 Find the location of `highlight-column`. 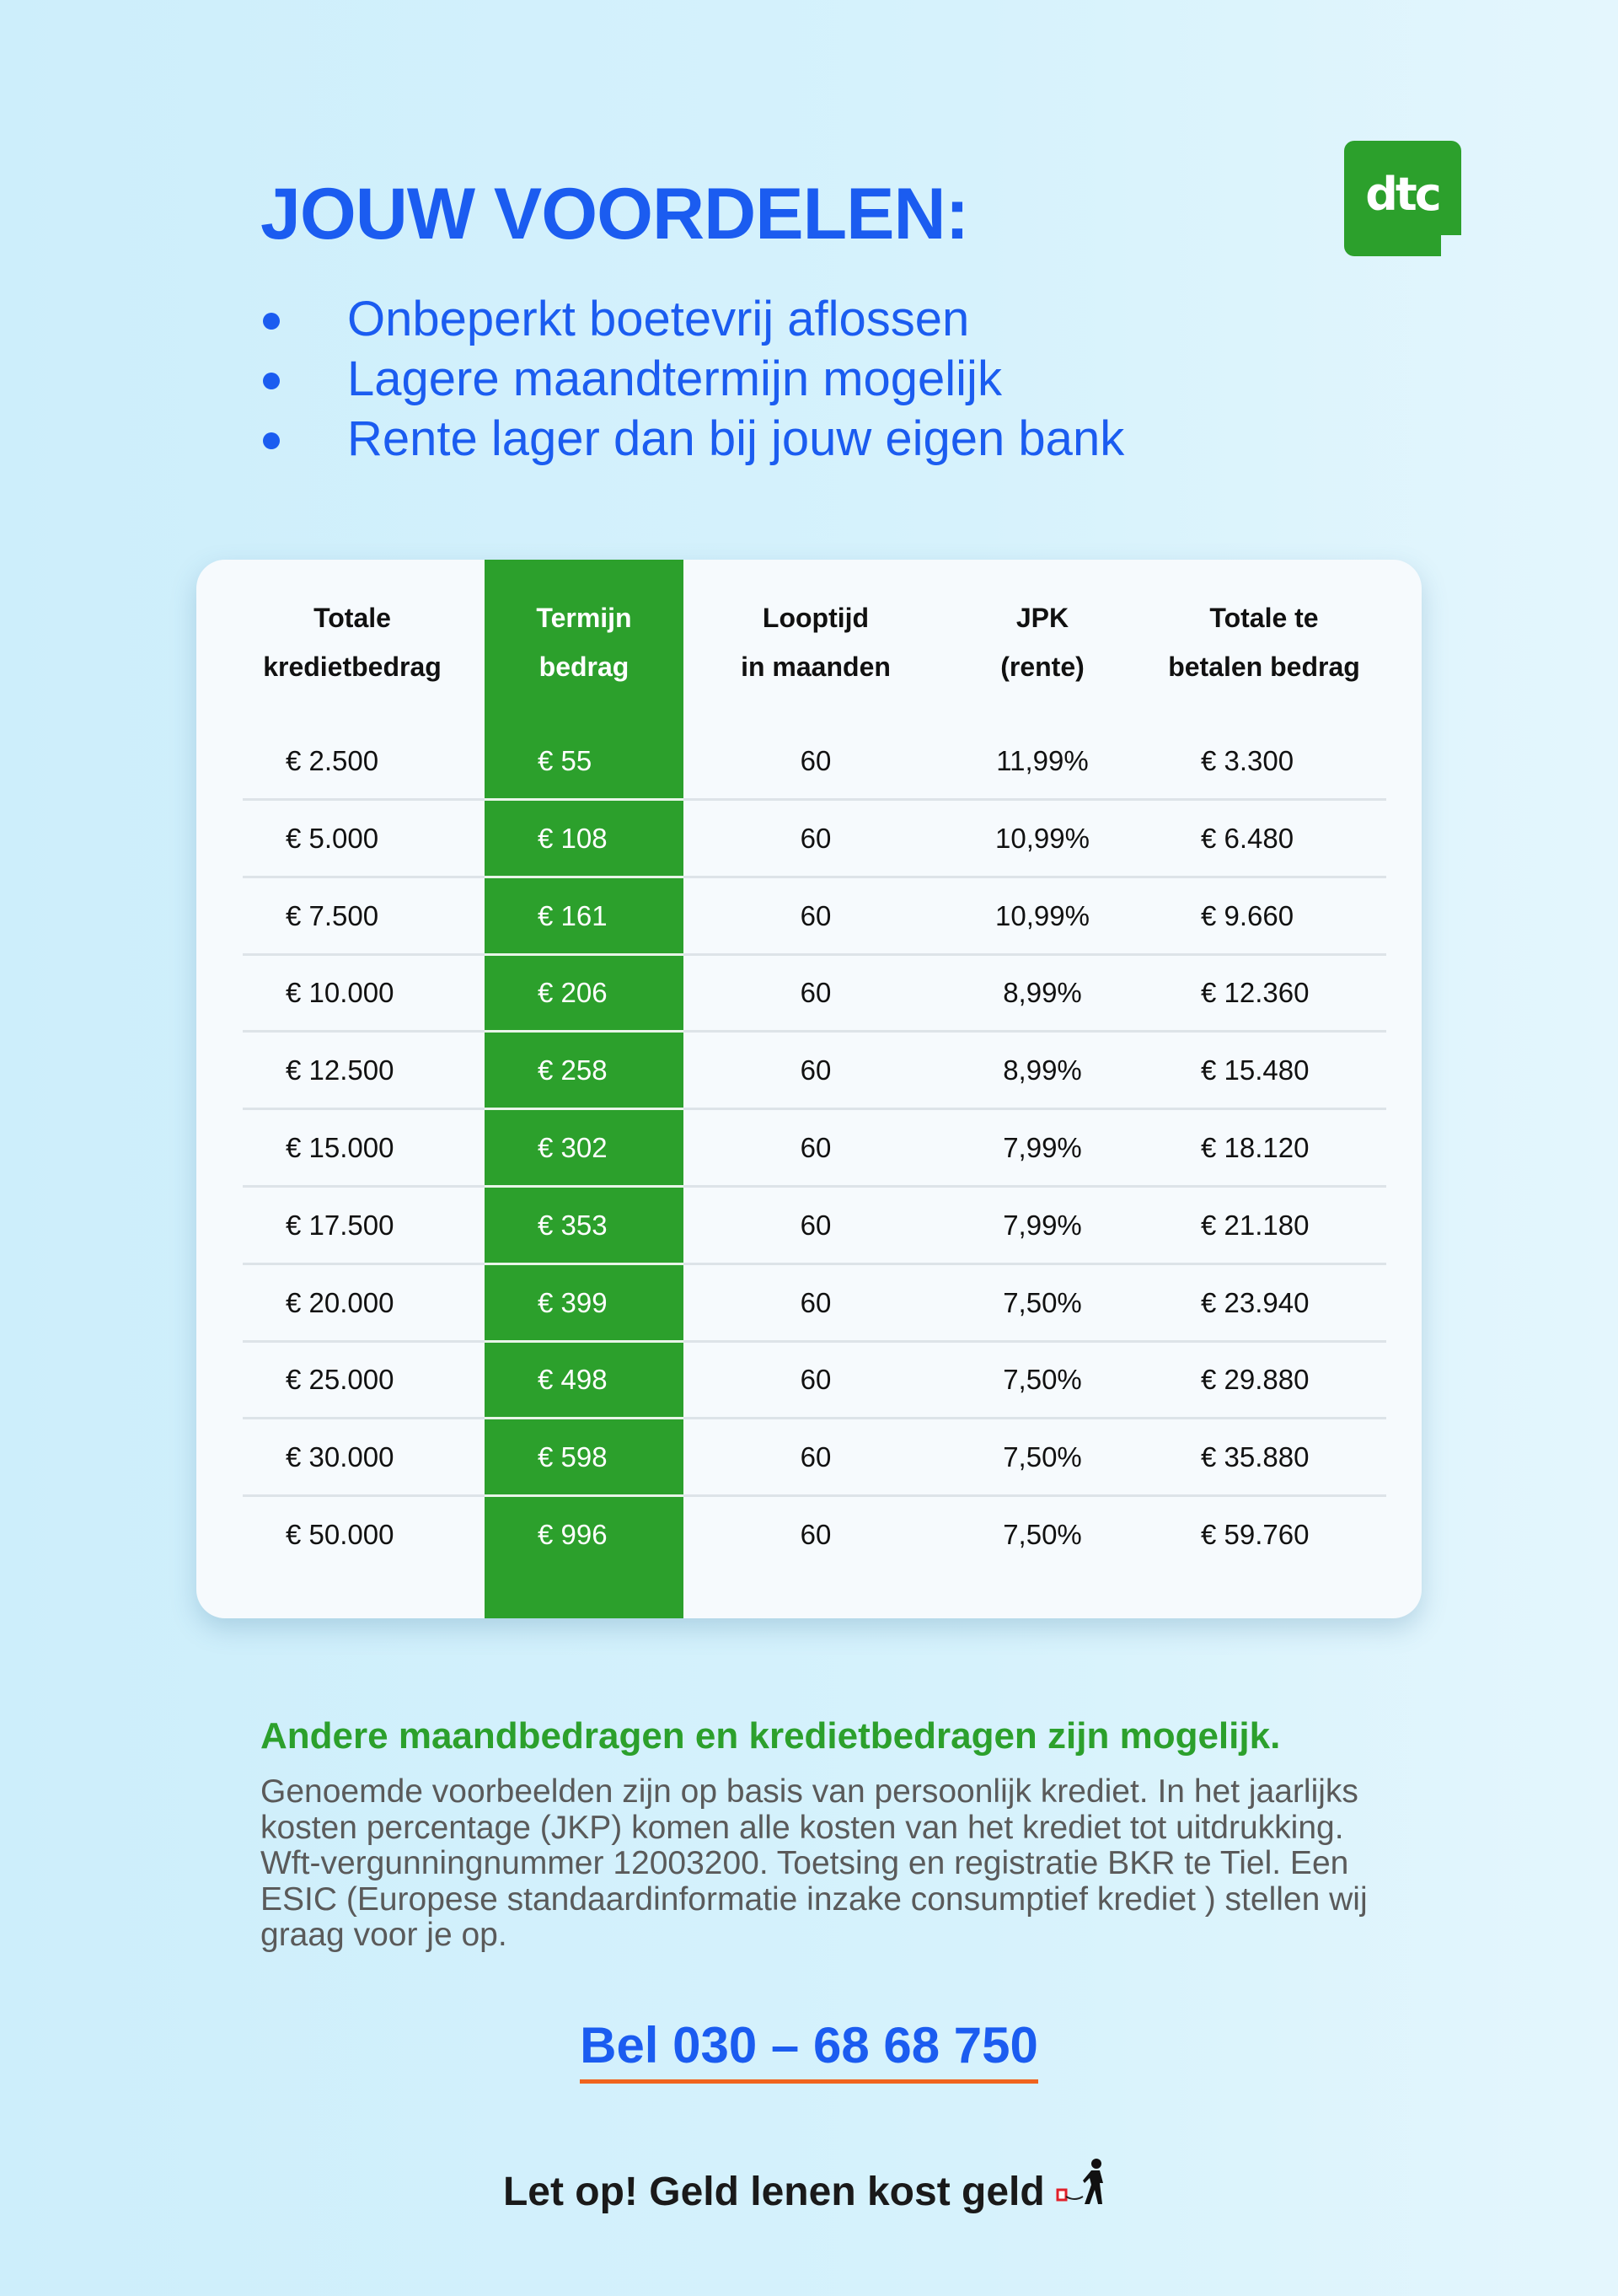

highlight-column is located at coordinates (584, 1089).